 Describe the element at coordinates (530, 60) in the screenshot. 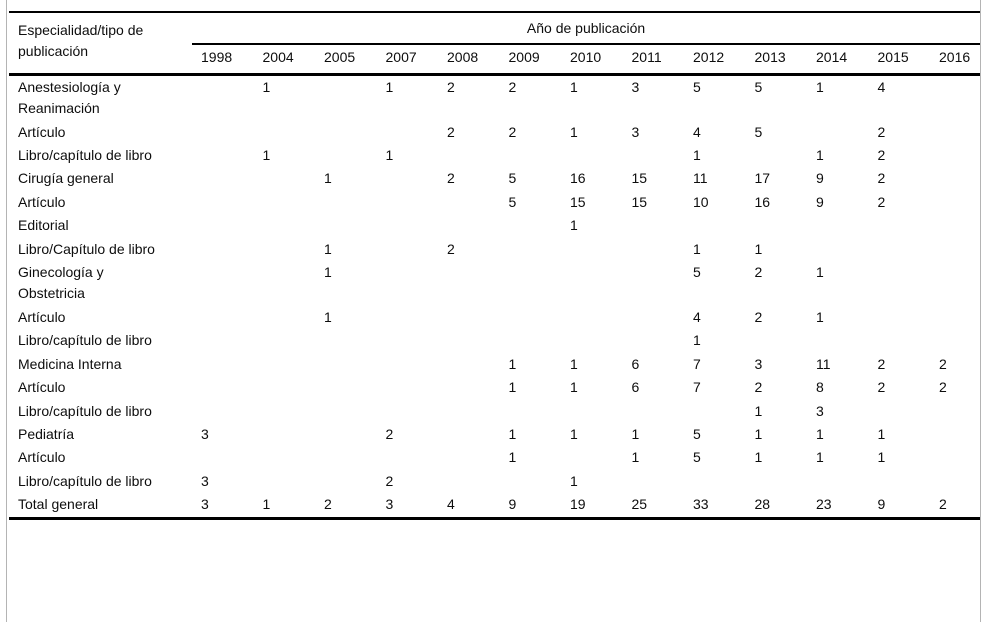

I see `year-column-header: 2009` at that location.